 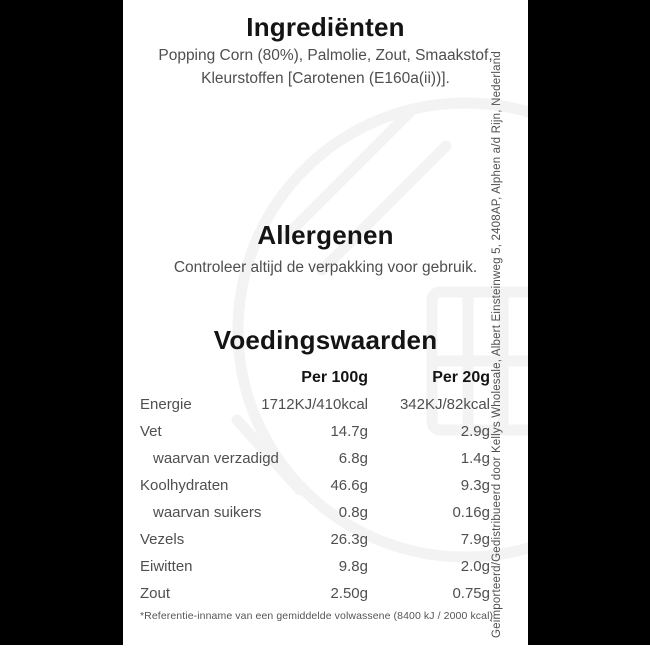 I want to click on nutrition-row-label: waarvan verzadigd, so click(x=216, y=458).